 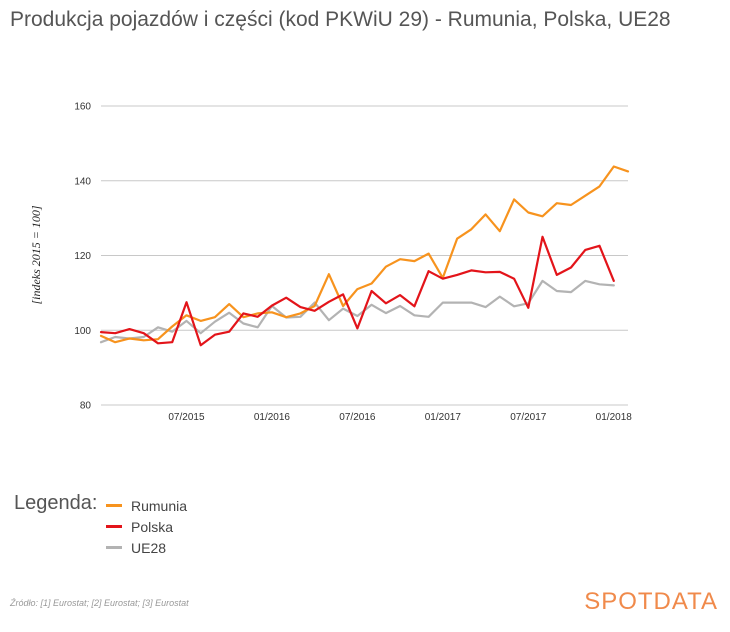 What do you see at coordinates (86, 406) in the screenshot?
I see `y-tick-label: 80` at bounding box center [86, 406].